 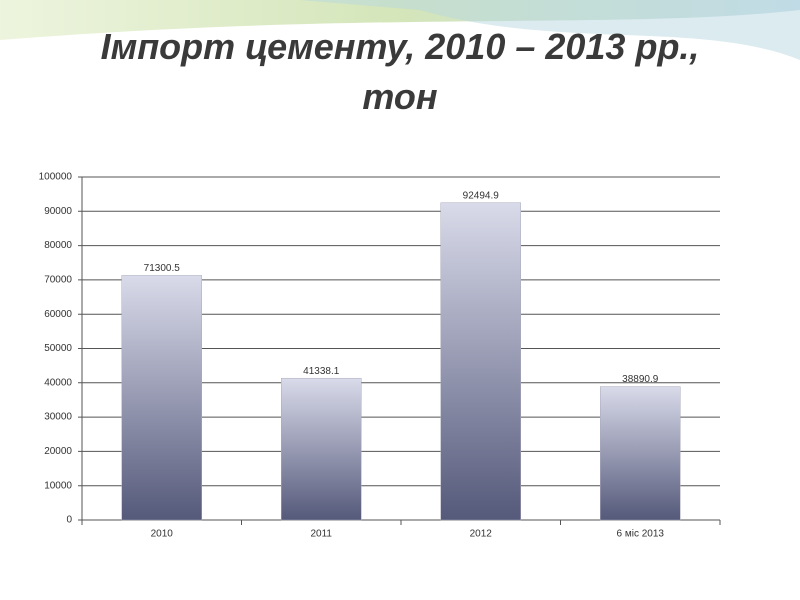 I want to click on data-label: 92494.9, so click(x=481, y=195).